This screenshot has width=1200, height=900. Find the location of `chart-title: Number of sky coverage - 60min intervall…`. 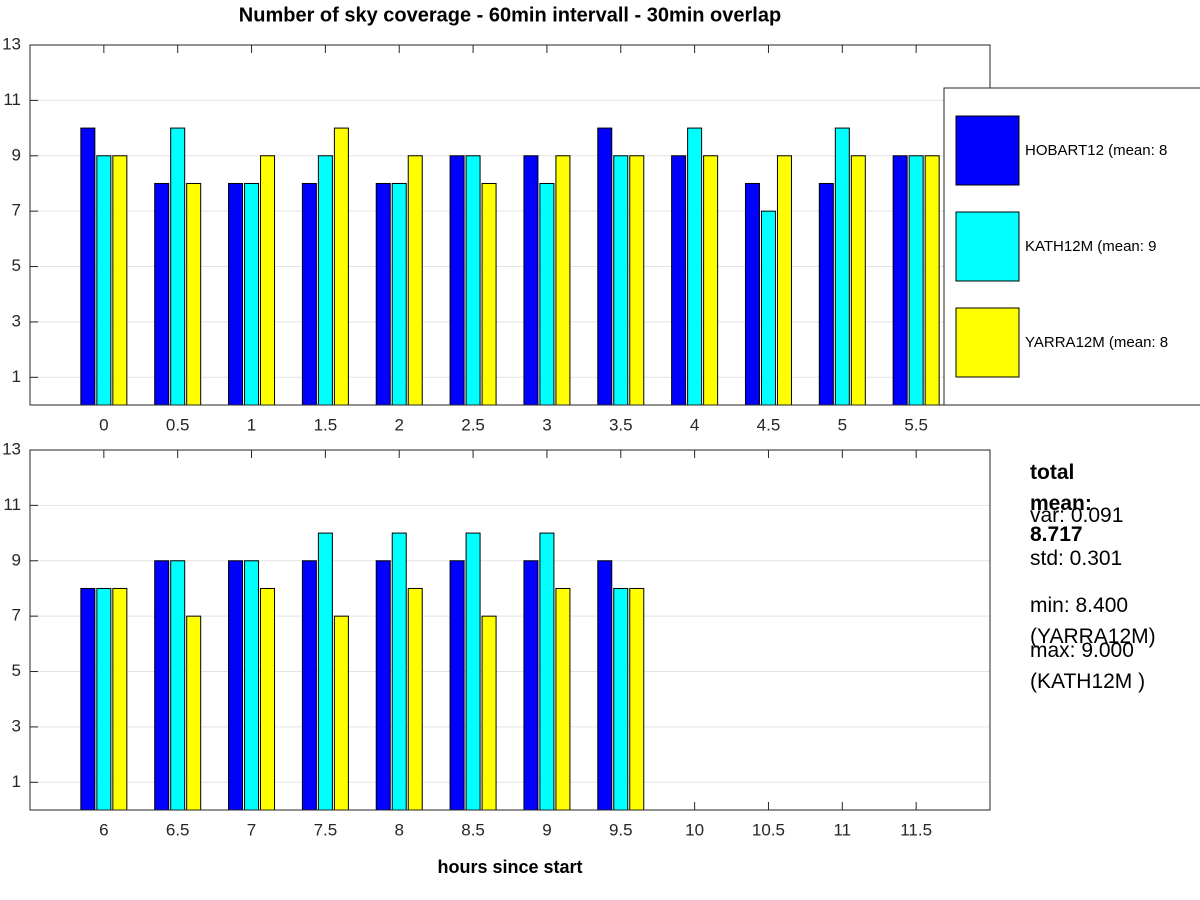

chart-title: Number of sky coverage - 60min intervall… is located at coordinates (510, 15).